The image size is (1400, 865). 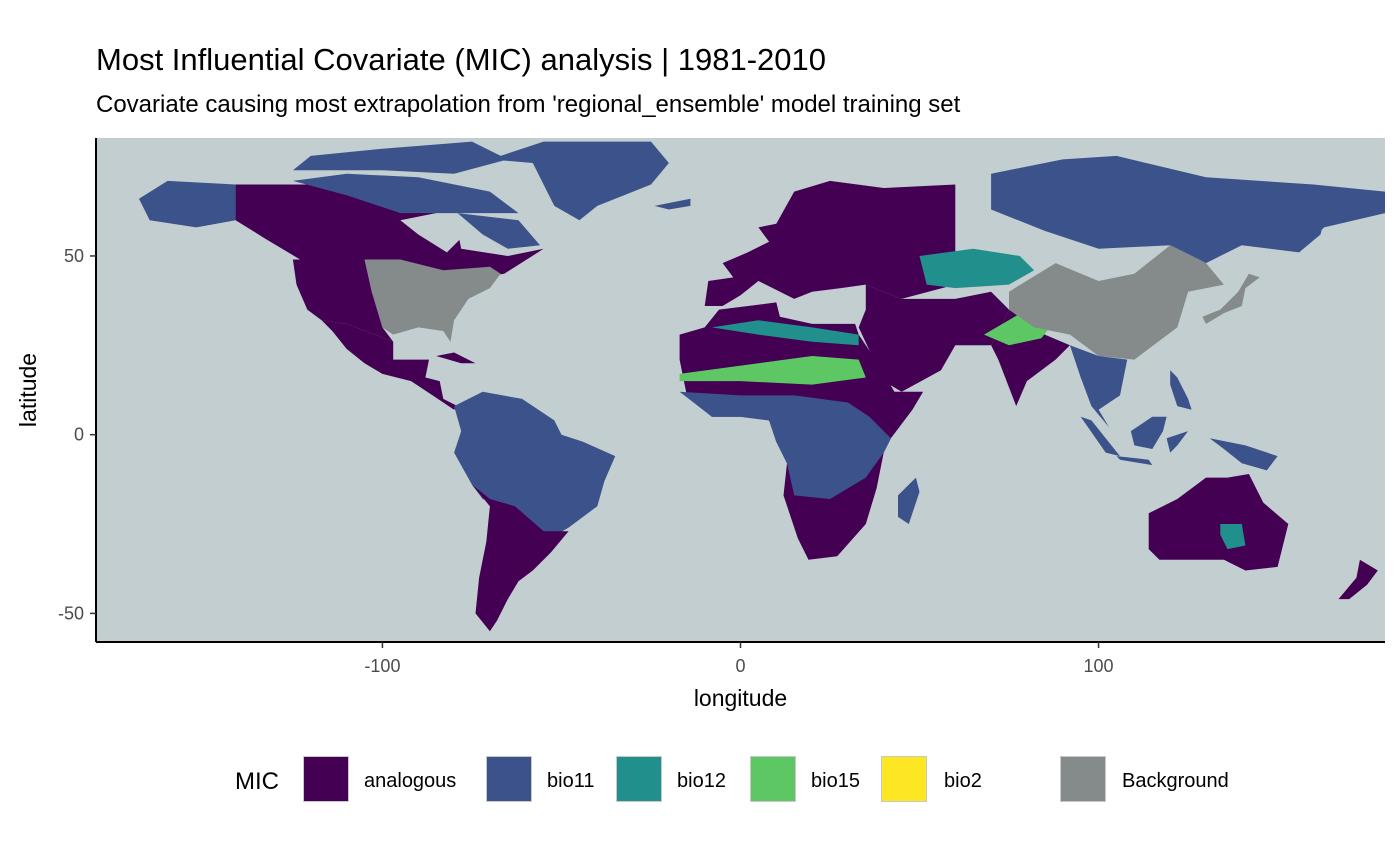 What do you see at coordinates (1218, 522) in the screenshot?
I see `region-australia` at bounding box center [1218, 522].